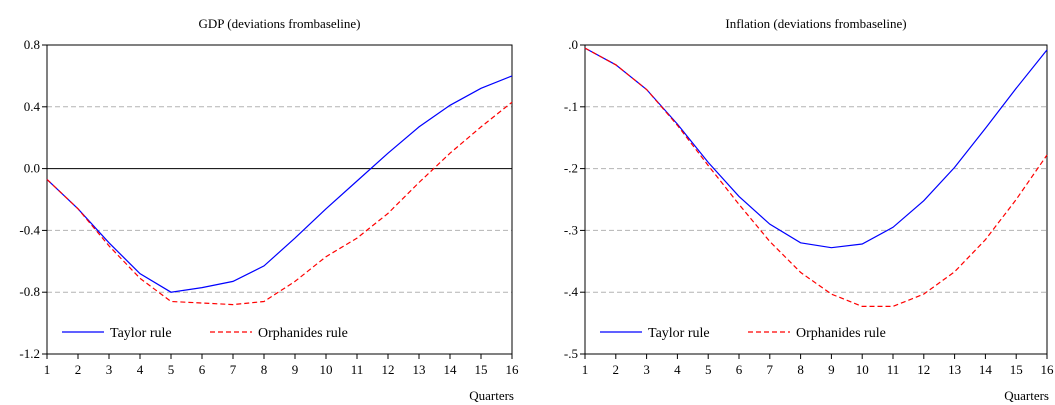 Image resolution: width=1055 pixels, height=405 pixels. Describe the element at coordinates (954, 369) in the screenshot. I see `inflation-x-tick-label: 13` at that location.